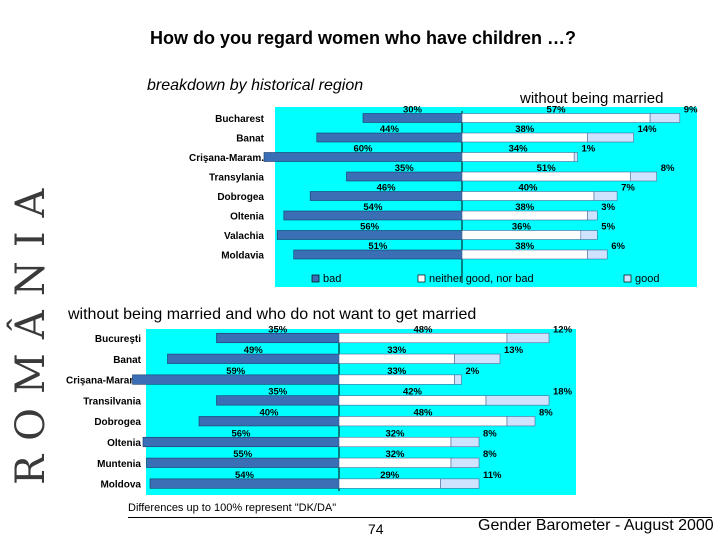 Image resolution: width=720 pixels, height=540 pixels. What do you see at coordinates (119, 464) in the screenshot?
I see `category-label: Muntenia` at bounding box center [119, 464].